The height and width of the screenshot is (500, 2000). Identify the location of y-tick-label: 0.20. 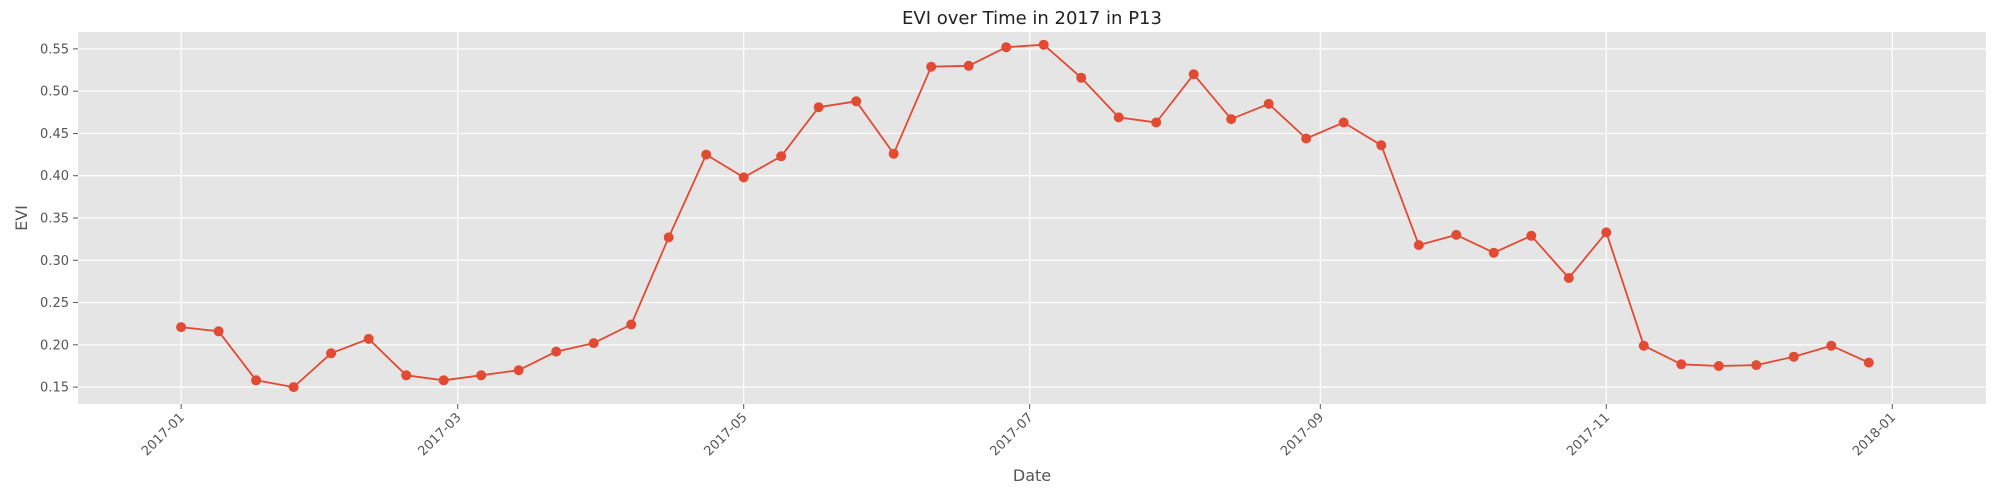
(54, 345).